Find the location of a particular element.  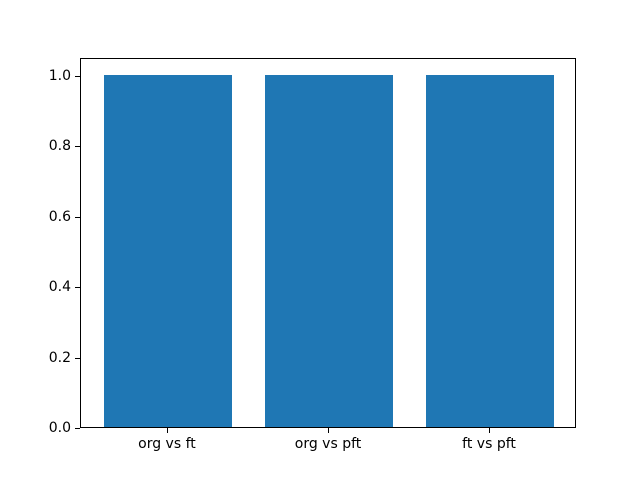

y-tick-label: 0.0 is located at coordinates (59, 428).